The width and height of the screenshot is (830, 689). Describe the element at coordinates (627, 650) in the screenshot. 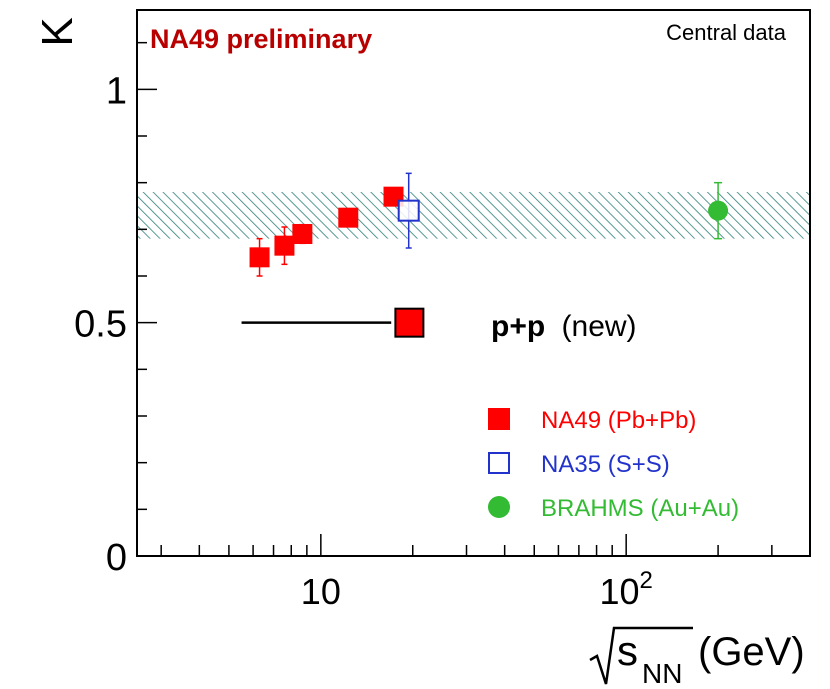

I see `x-axis-label-s: s` at that location.